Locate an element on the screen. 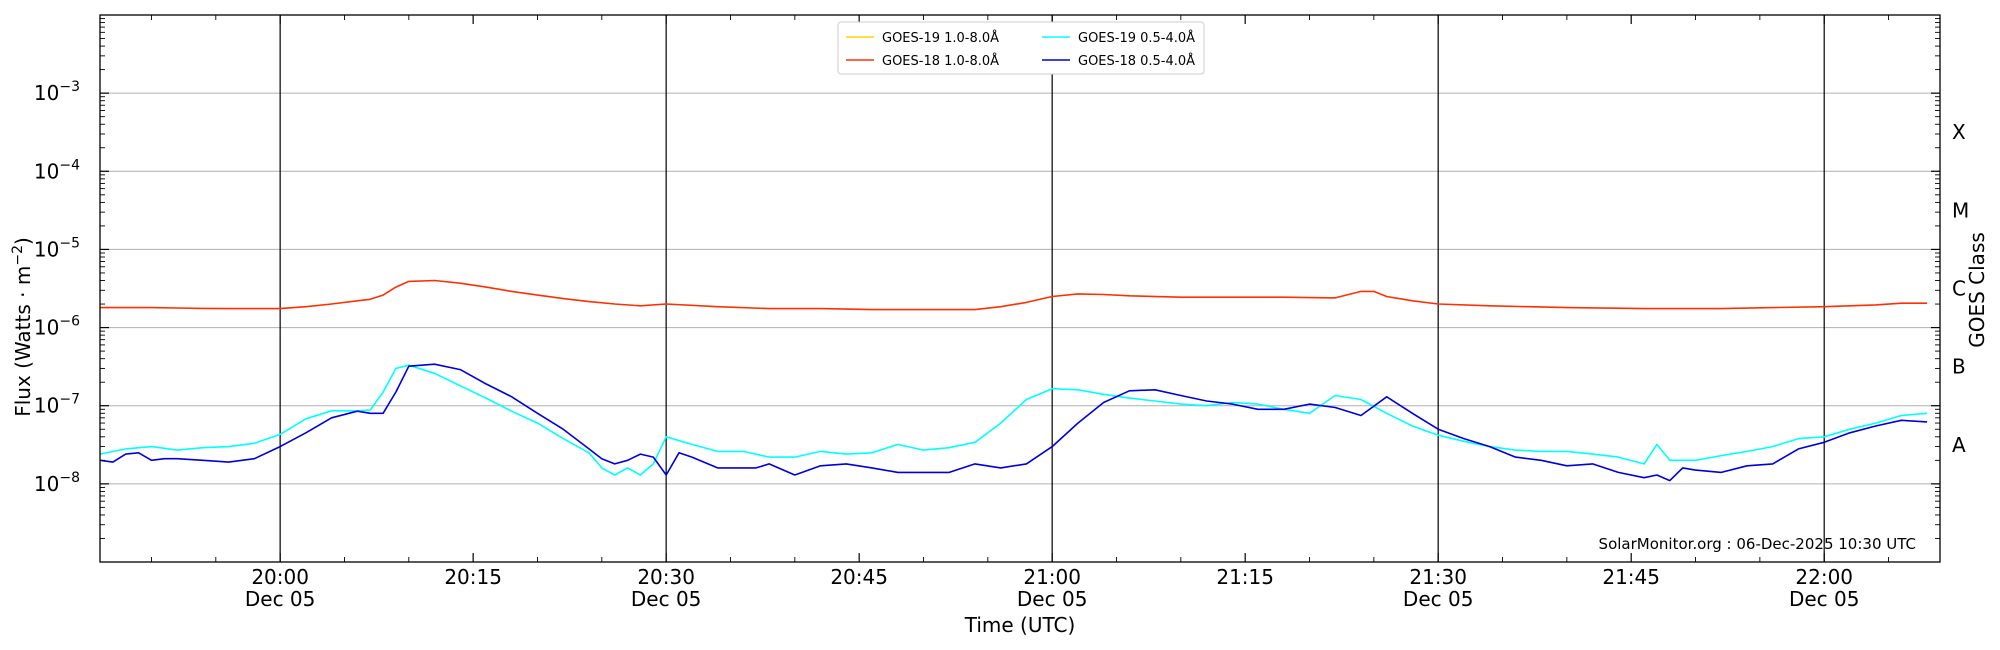 The height and width of the screenshot is (650, 2000). x-axis-title: Time (UTC) is located at coordinates (1020, 625).